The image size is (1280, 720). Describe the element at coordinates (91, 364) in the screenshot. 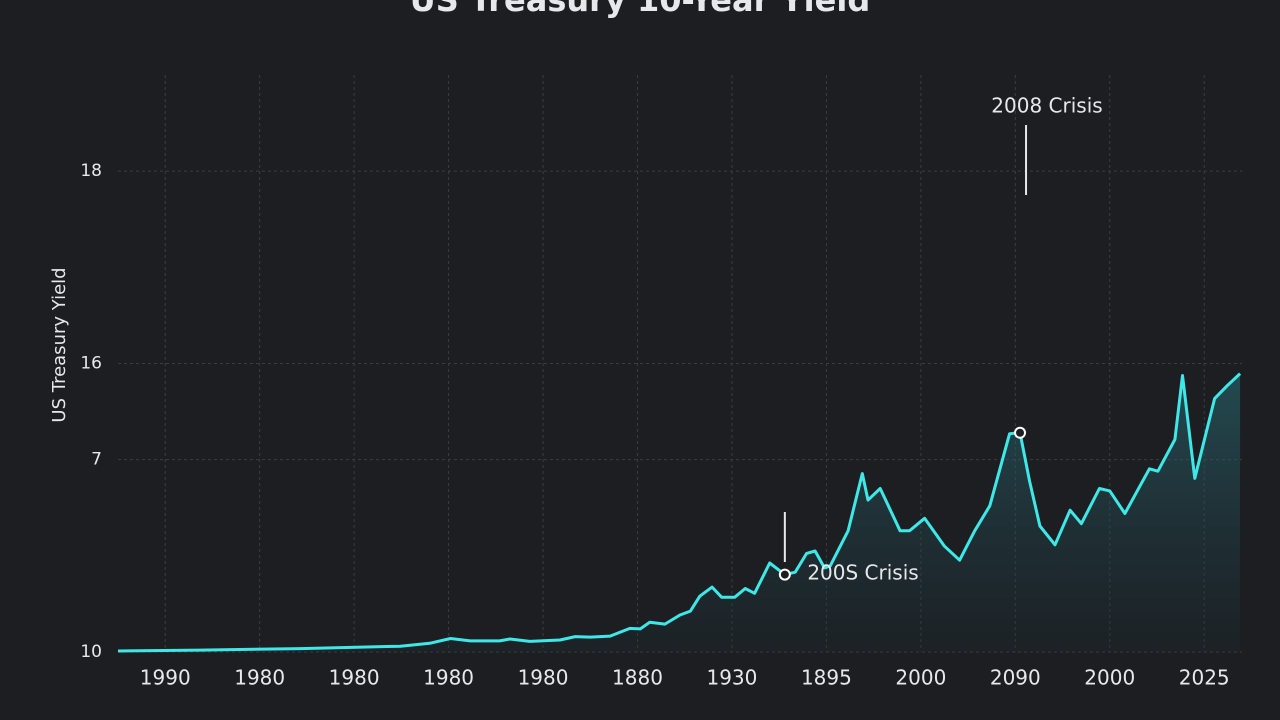

I see `y-tick-label: 16` at that location.